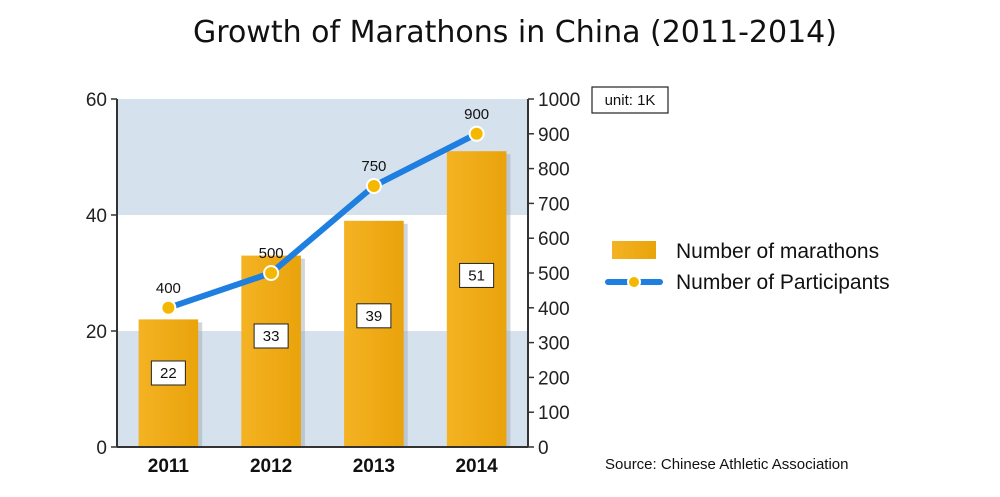 This screenshot has width=1000, height=497. Describe the element at coordinates (554, 135) in the screenshot. I see `right-tick-label: 900` at that location.